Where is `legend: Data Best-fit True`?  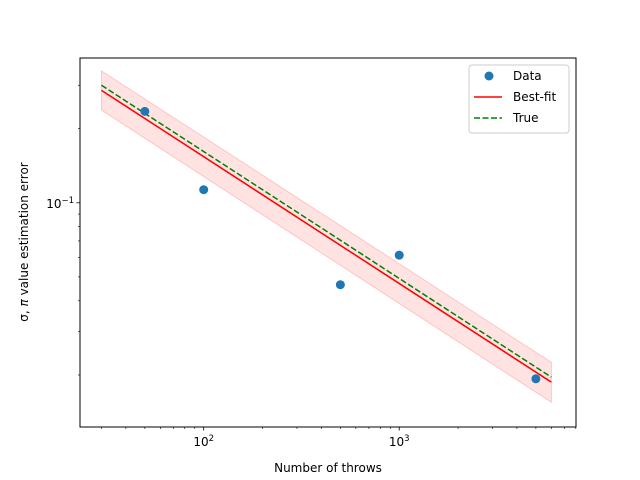
legend: Data Best-fit True is located at coordinates (519, 99).